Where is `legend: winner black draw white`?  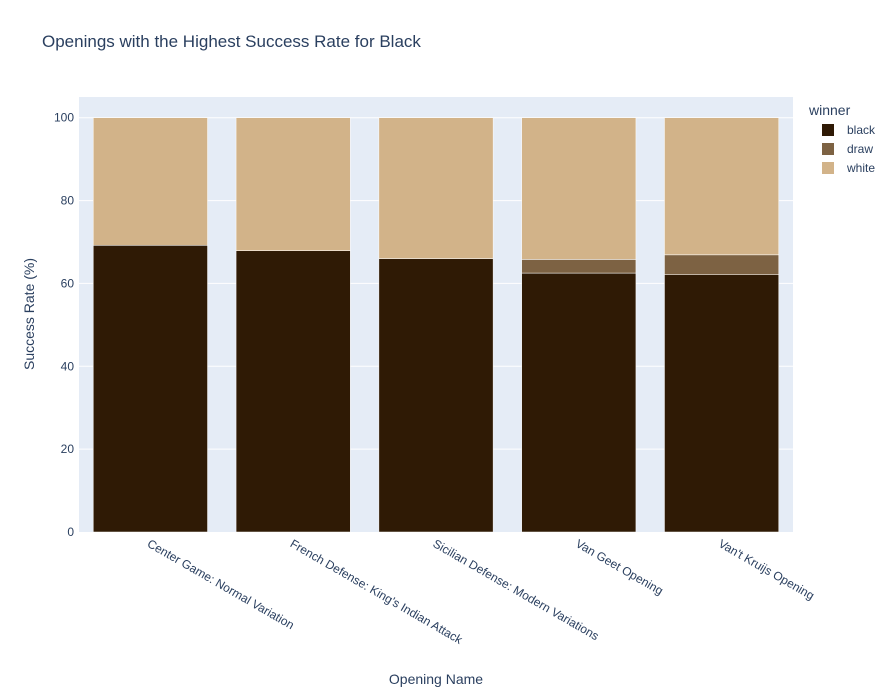
legend: winner black draw white is located at coordinates (842, 138).